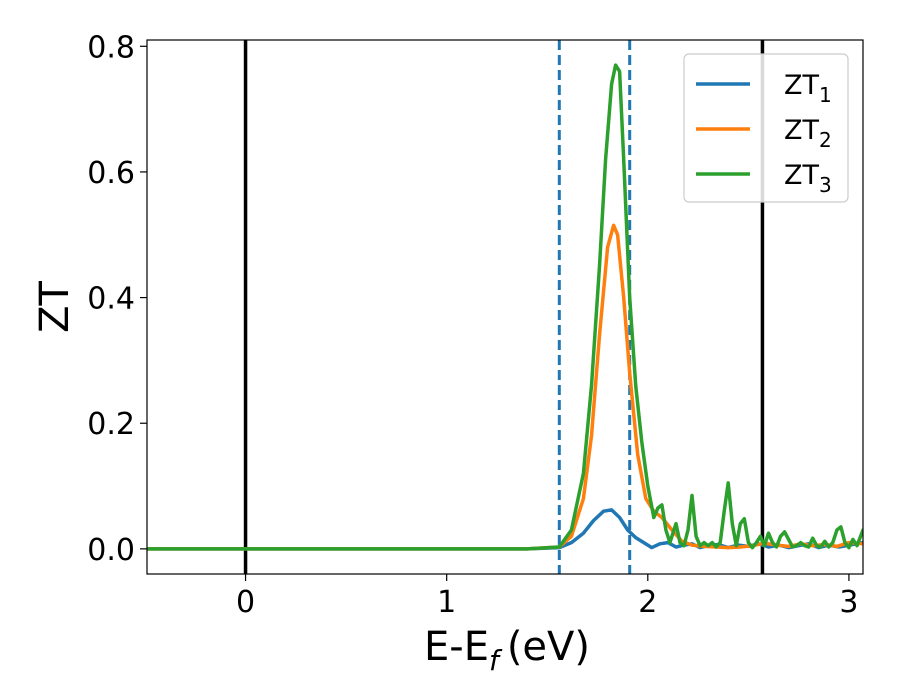  I want to click on y-tick-label: 0.4, so click(111, 299).